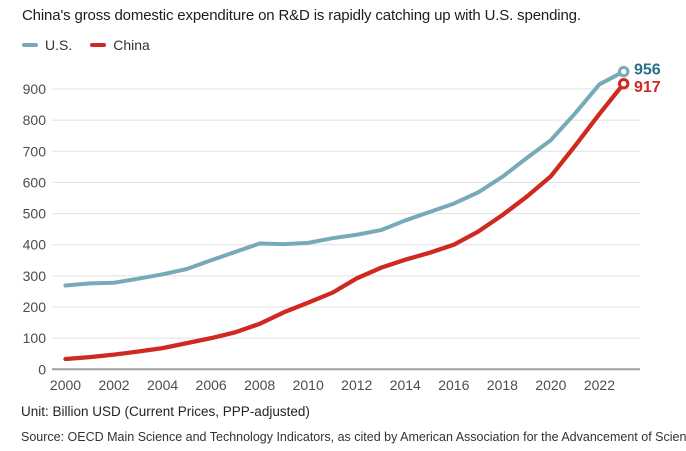 The image size is (686, 451). I want to click on legend-item-china: China, so click(120, 45).